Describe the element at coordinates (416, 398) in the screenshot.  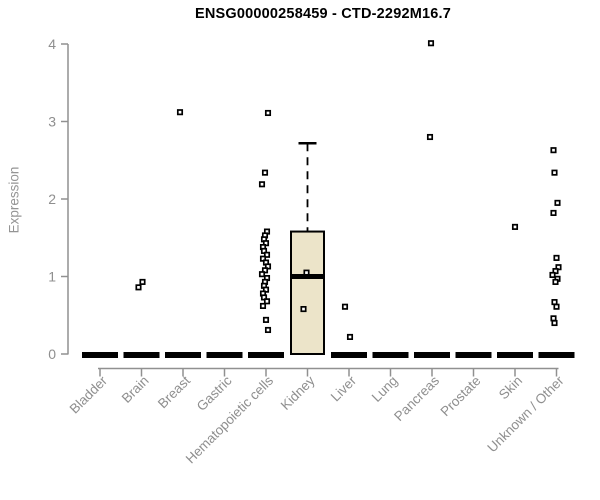
I see `x-tick-label: Pancreas` at that location.